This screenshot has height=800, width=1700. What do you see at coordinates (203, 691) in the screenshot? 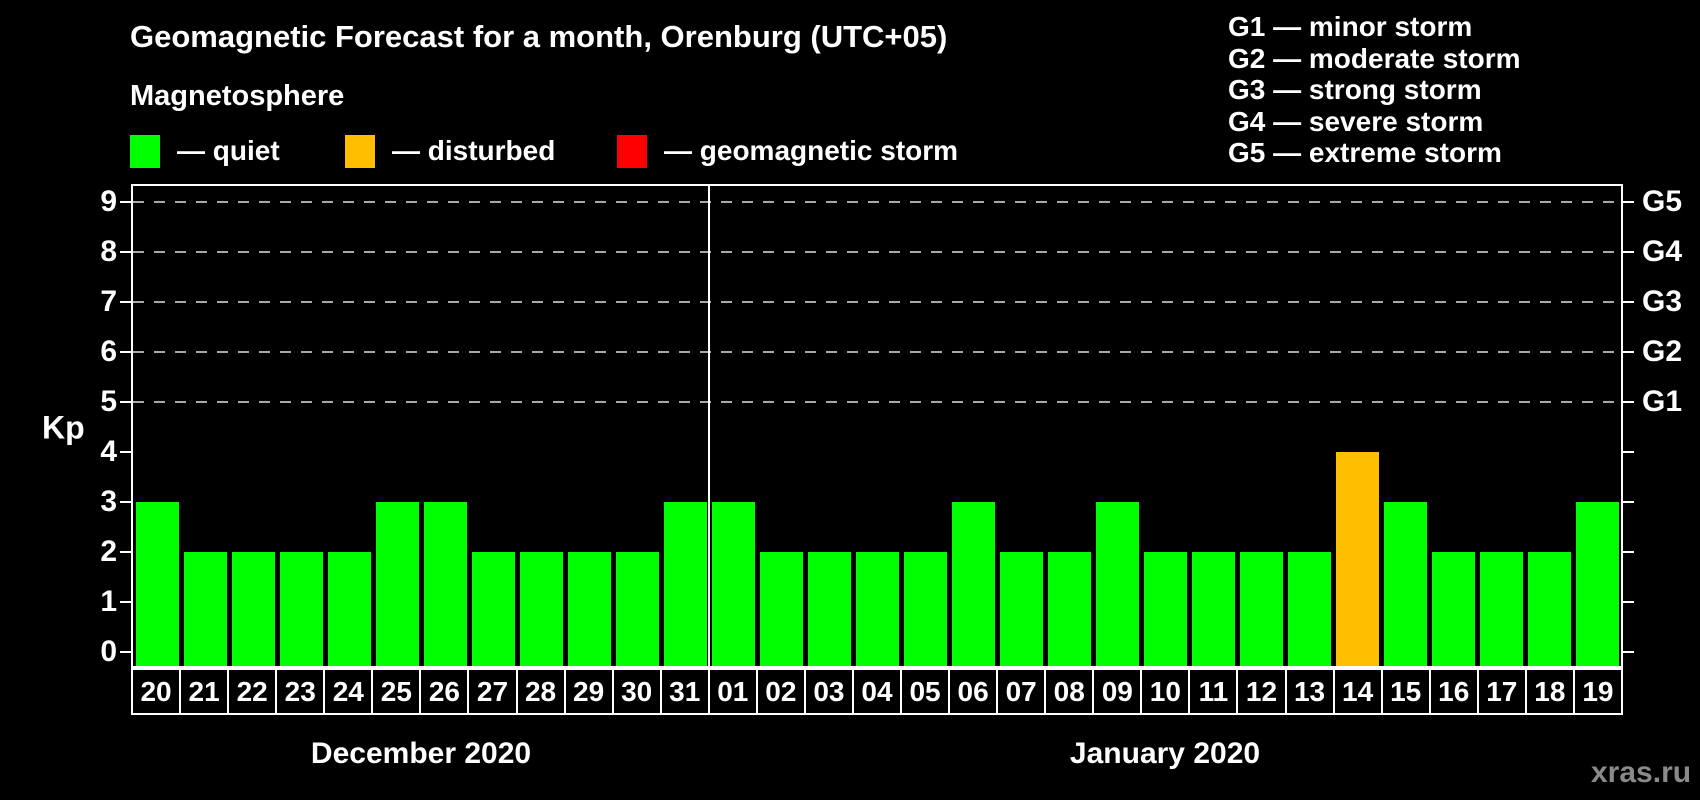
I see `date-cell-21: 21` at bounding box center [203, 691].